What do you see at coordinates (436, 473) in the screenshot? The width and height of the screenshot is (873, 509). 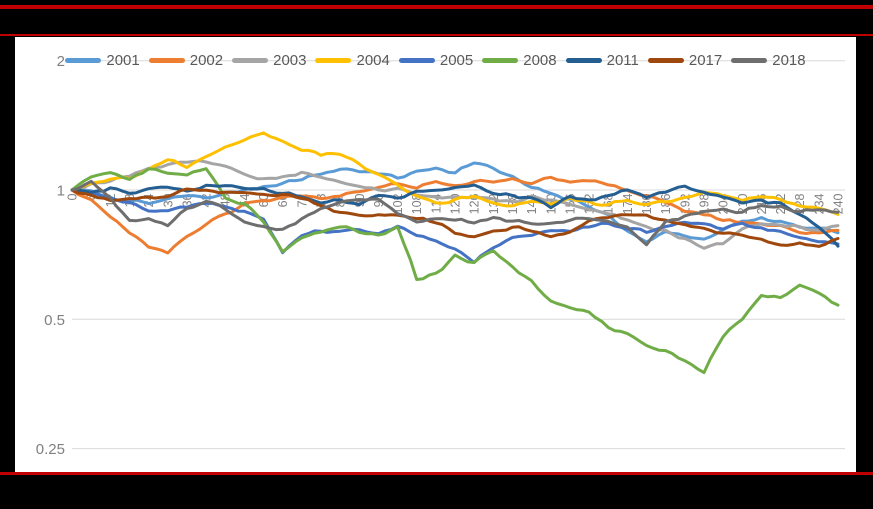 I see `bottom-accent-line` at bounding box center [436, 473].